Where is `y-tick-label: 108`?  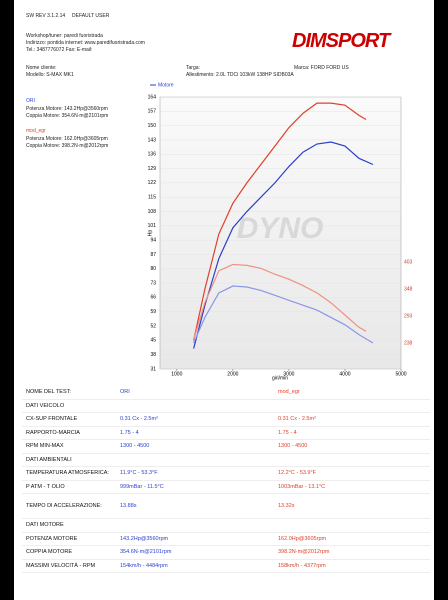 y-tick-label: 108 is located at coordinates (152, 212).